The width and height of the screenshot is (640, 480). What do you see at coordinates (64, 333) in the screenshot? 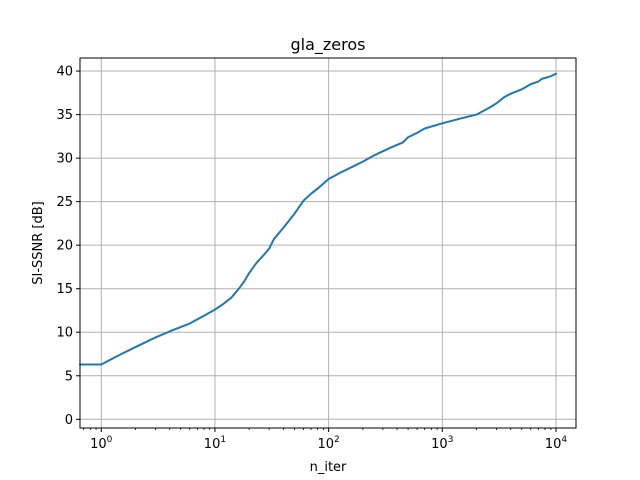
I see `y-tick-label: 10` at bounding box center [64, 333].